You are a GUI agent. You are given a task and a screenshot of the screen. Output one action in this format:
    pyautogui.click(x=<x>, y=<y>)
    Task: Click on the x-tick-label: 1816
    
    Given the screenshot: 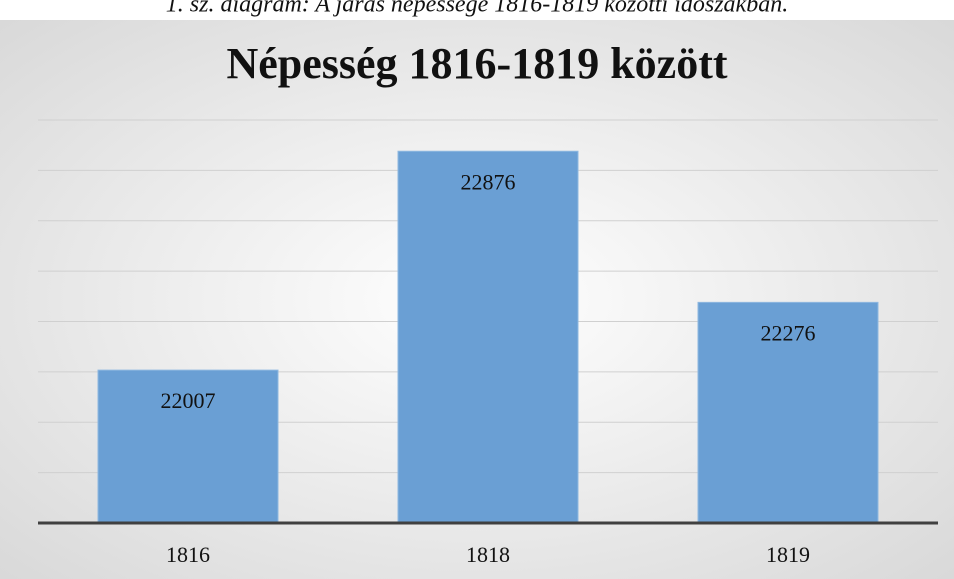 What is the action you would take?
    pyautogui.click(x=188, y=554)
    